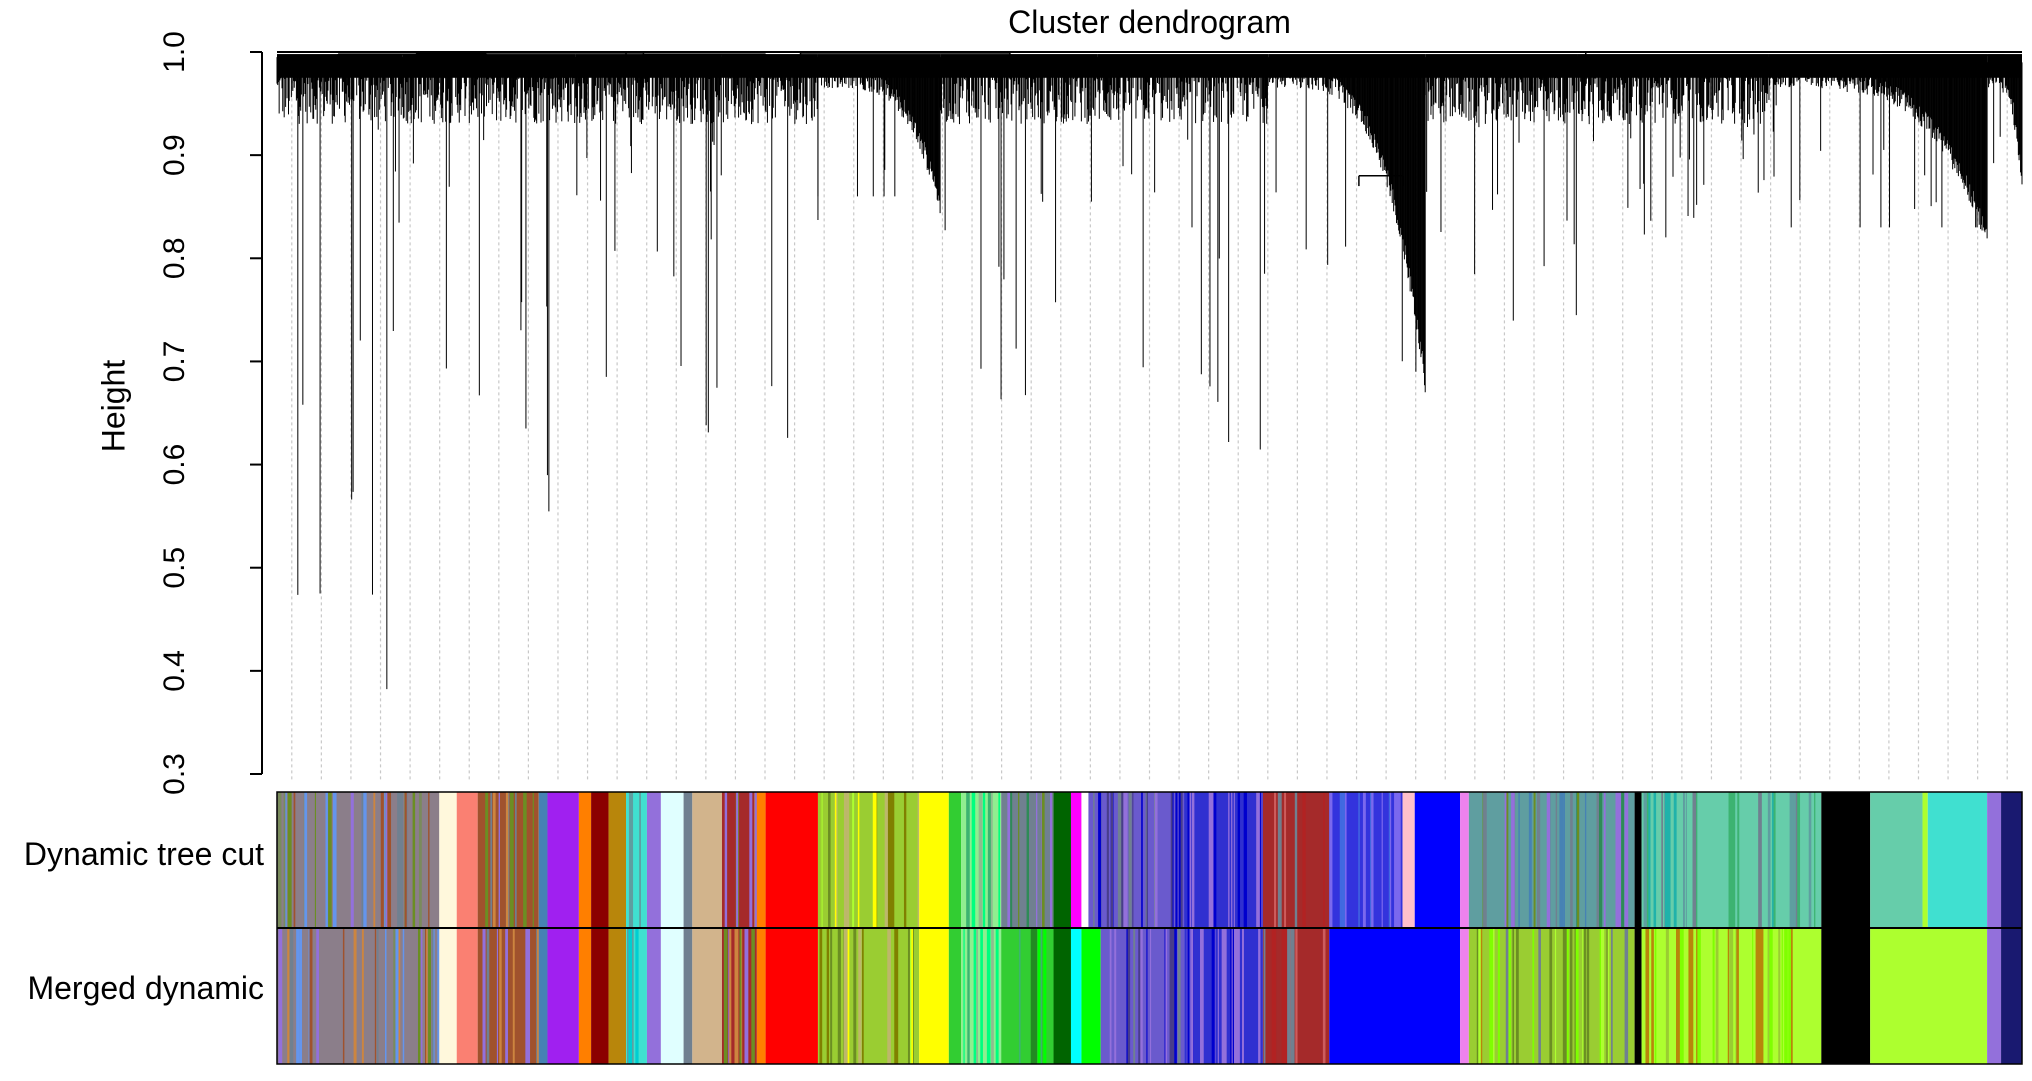 This screenshot has height=1081, width=2032. Describe the element at coordinates (174, 258) in the screenshot. I see `y-tick-label: 0.8` at that location.